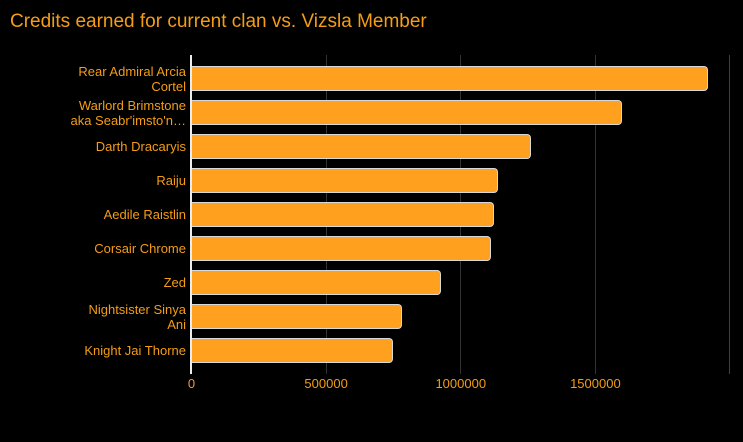 The height and width of the screenshot is (442, 743). What do you see at coordinates (93, 147) in the screenshot?
I see `category-label: Darth Dracaryis` at bounding box center [93, 147].